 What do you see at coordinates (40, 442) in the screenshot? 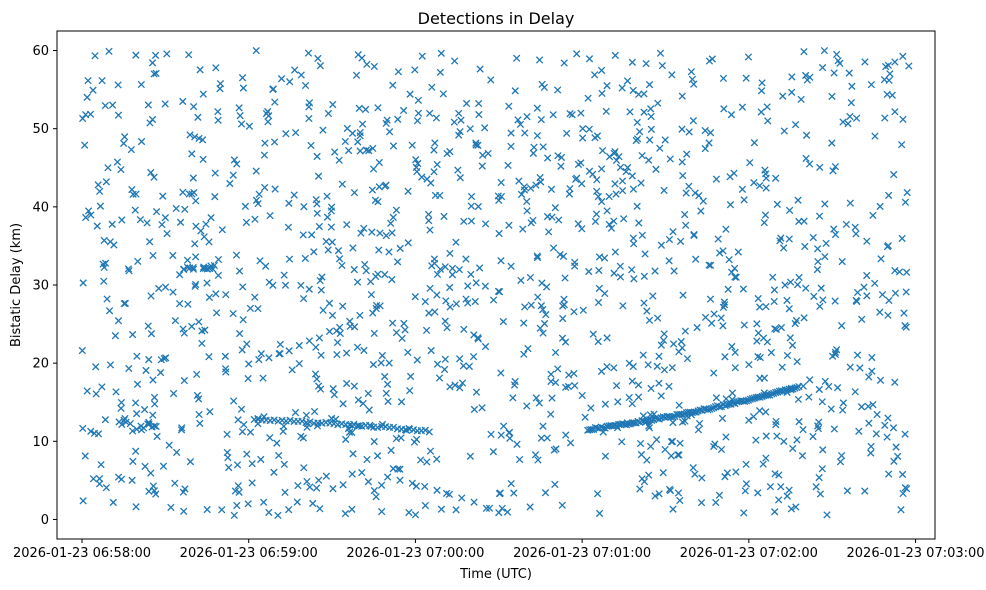
I see `y-tick-label: 10` at bounding box center [40, 442].